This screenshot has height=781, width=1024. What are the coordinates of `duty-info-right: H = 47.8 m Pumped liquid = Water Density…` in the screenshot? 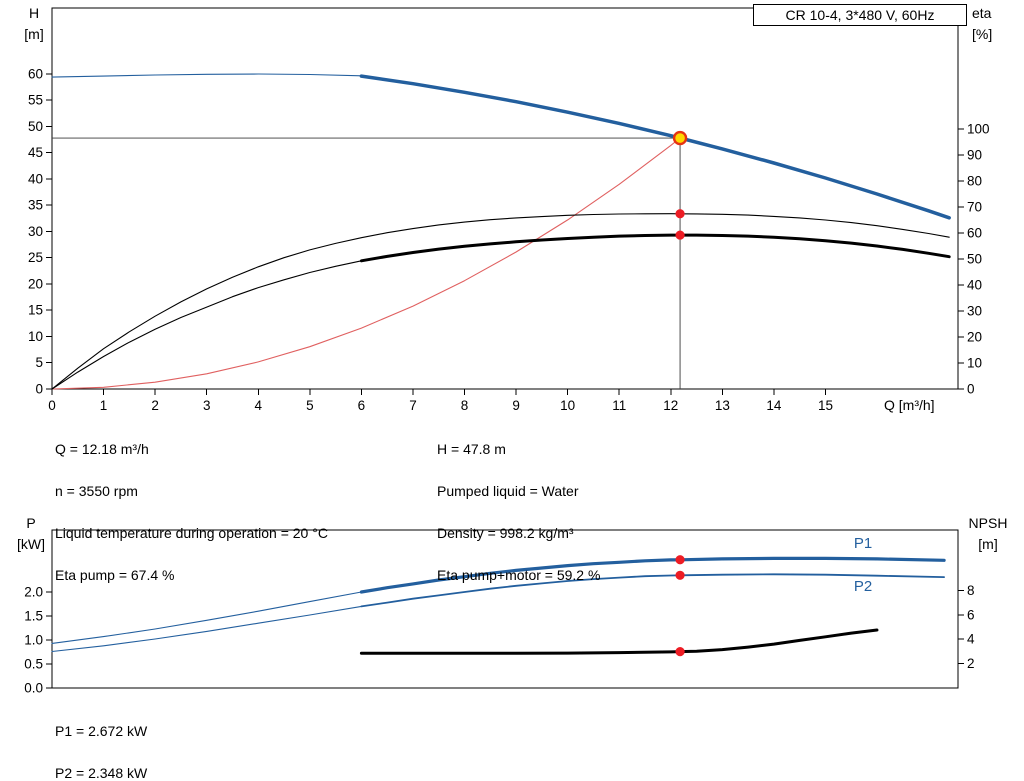 It's located at (518, 512).